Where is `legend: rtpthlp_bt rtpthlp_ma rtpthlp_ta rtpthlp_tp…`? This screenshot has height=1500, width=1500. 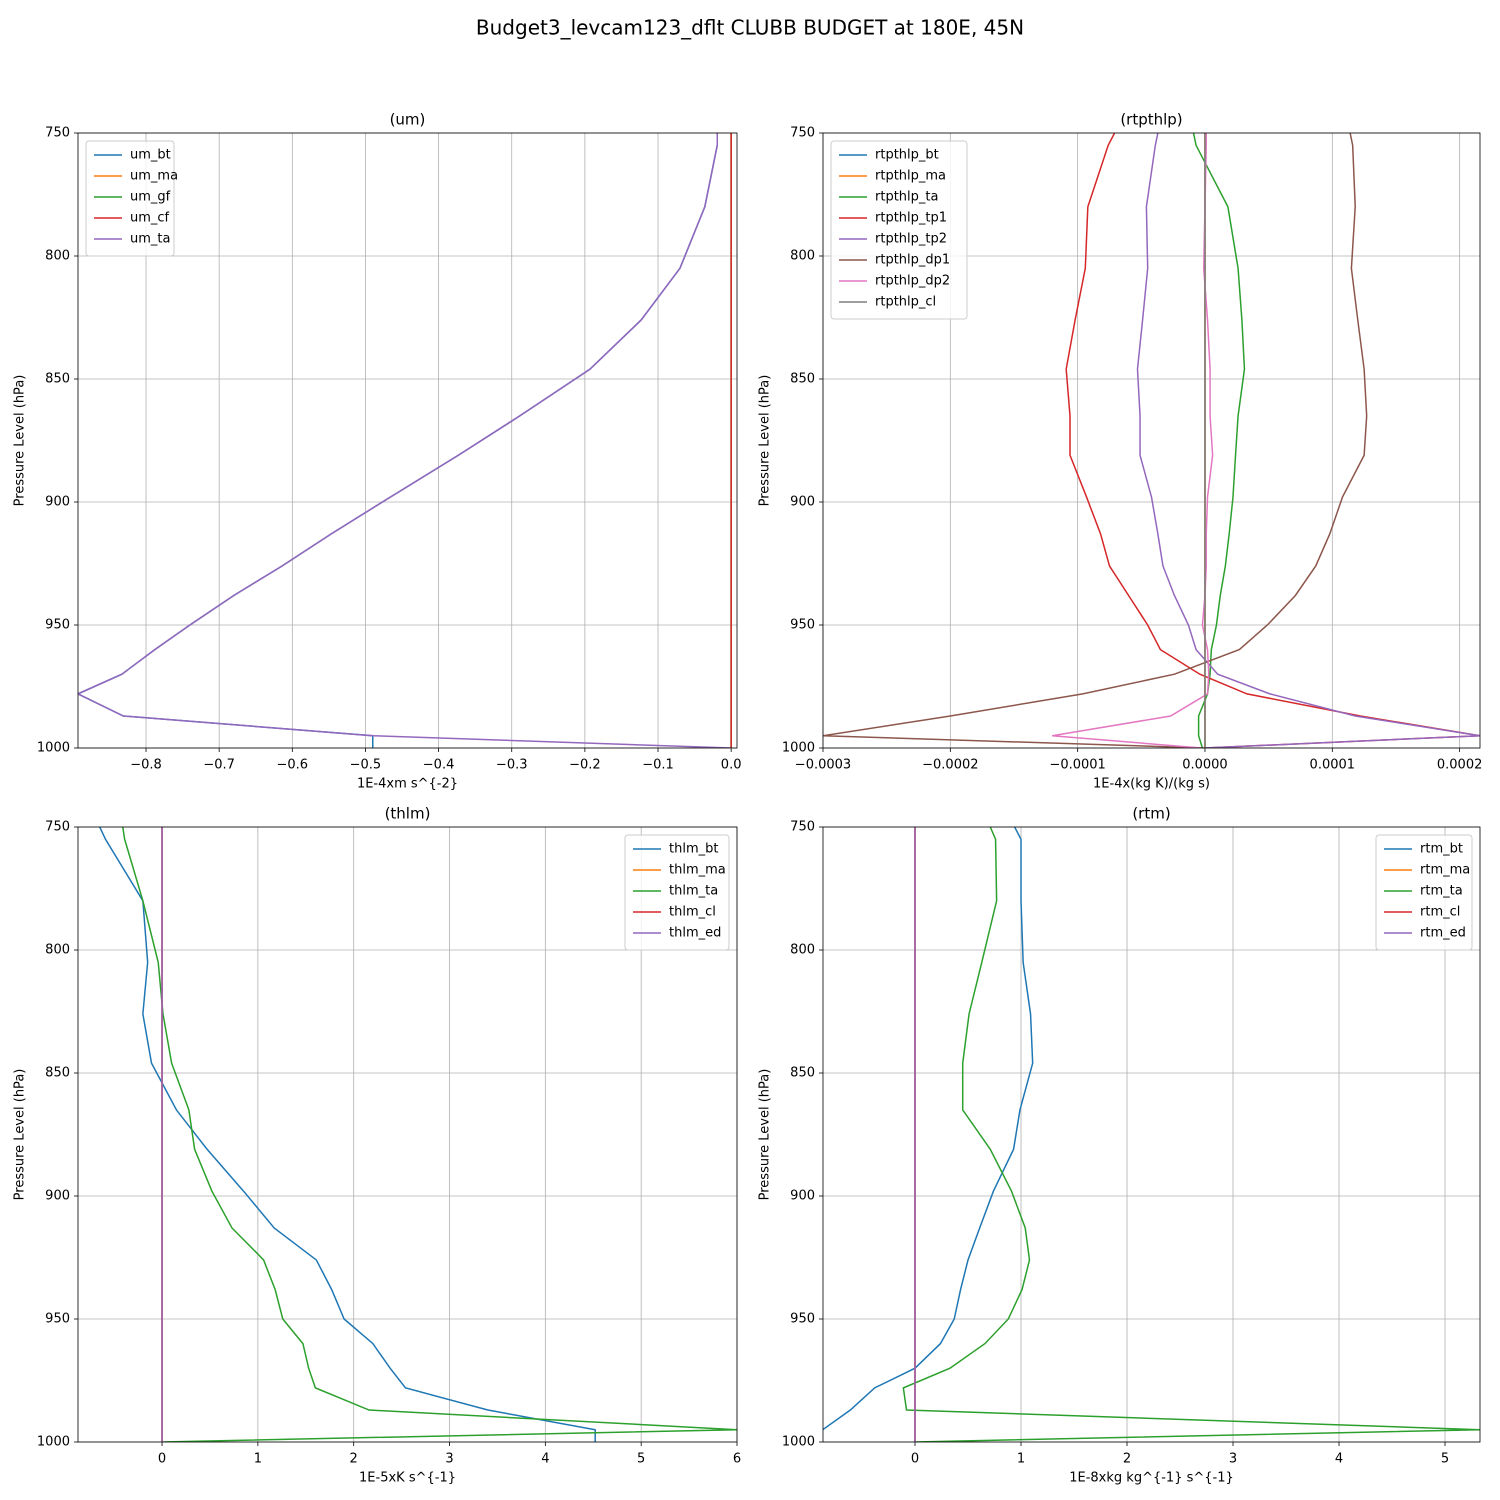 legend: rtpthlp_bt rtpthlp_ma rtpthlp_ta rtpthlp_tp… is located at coordinates (899, 230).